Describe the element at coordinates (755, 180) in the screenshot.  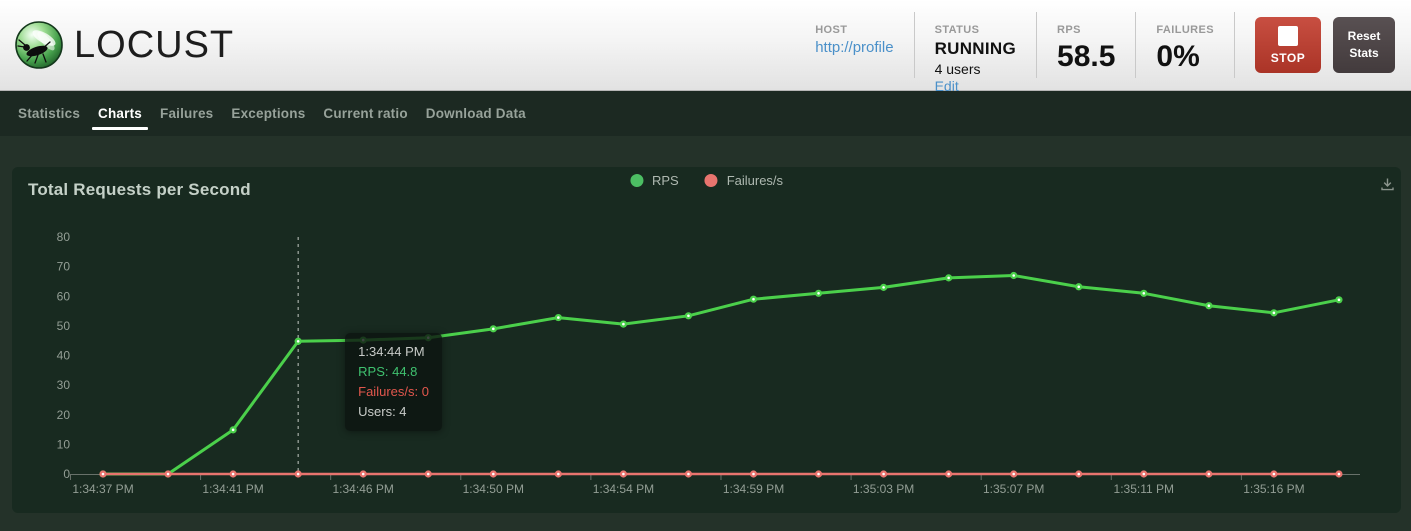
I see `failures-legend-label: Failures/s` at that location.